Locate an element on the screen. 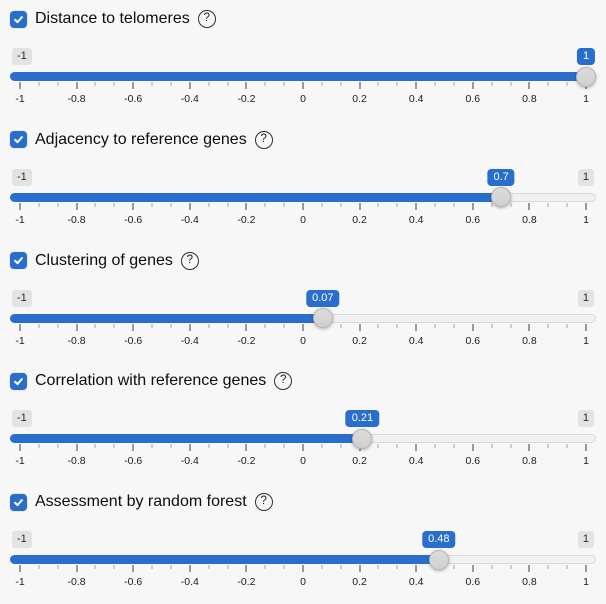 This screenshot has height=604, width=606. tick-label: 0.2 is located at coordinates (359, 219).